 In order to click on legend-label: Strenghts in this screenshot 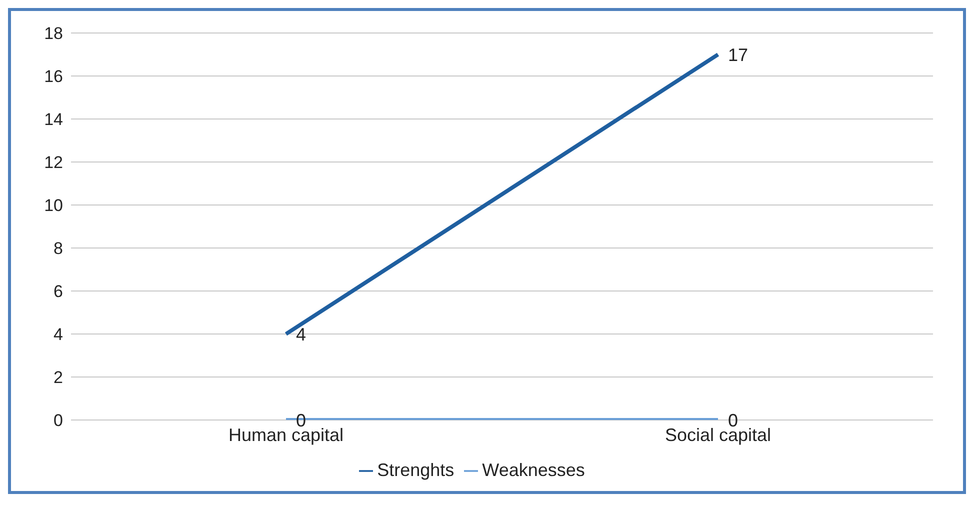, I will do `click(415, 470)`.